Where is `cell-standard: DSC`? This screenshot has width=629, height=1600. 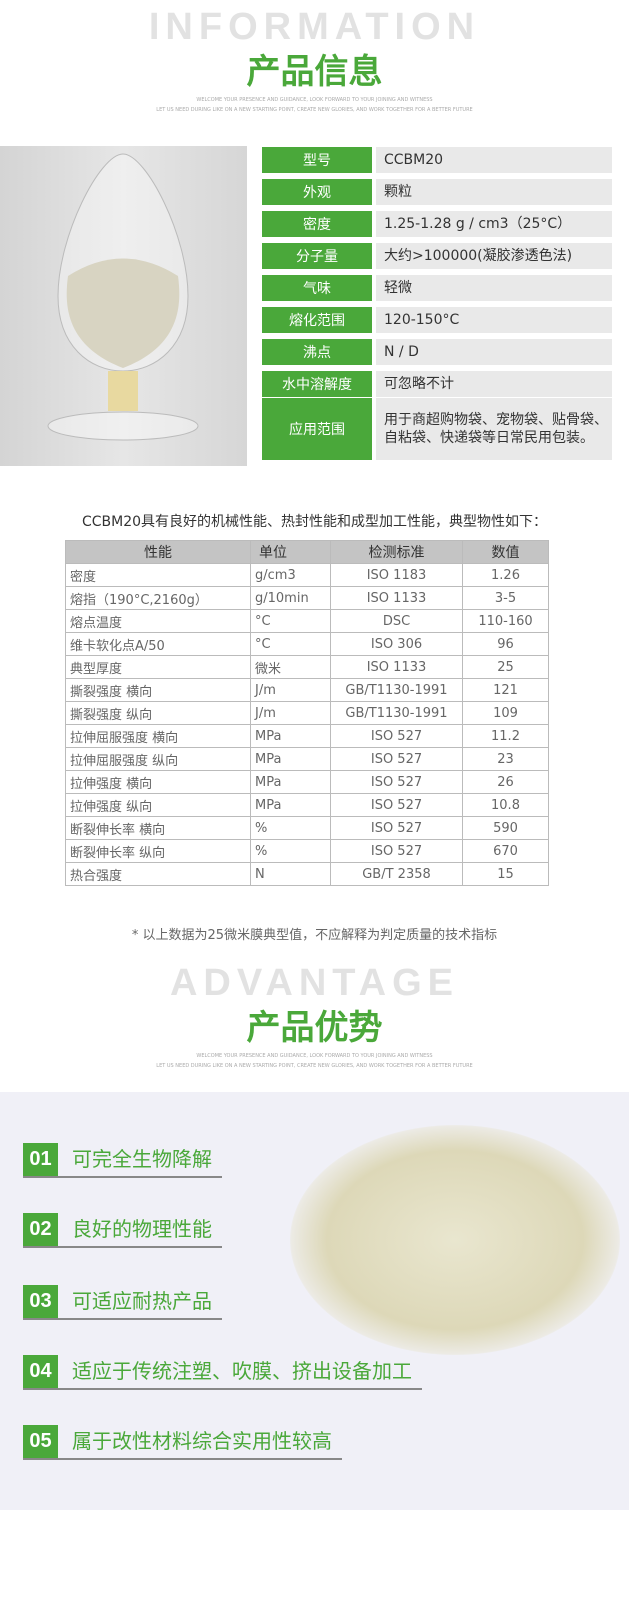 cell-standard: DSC is located at coordinates (396, 621).